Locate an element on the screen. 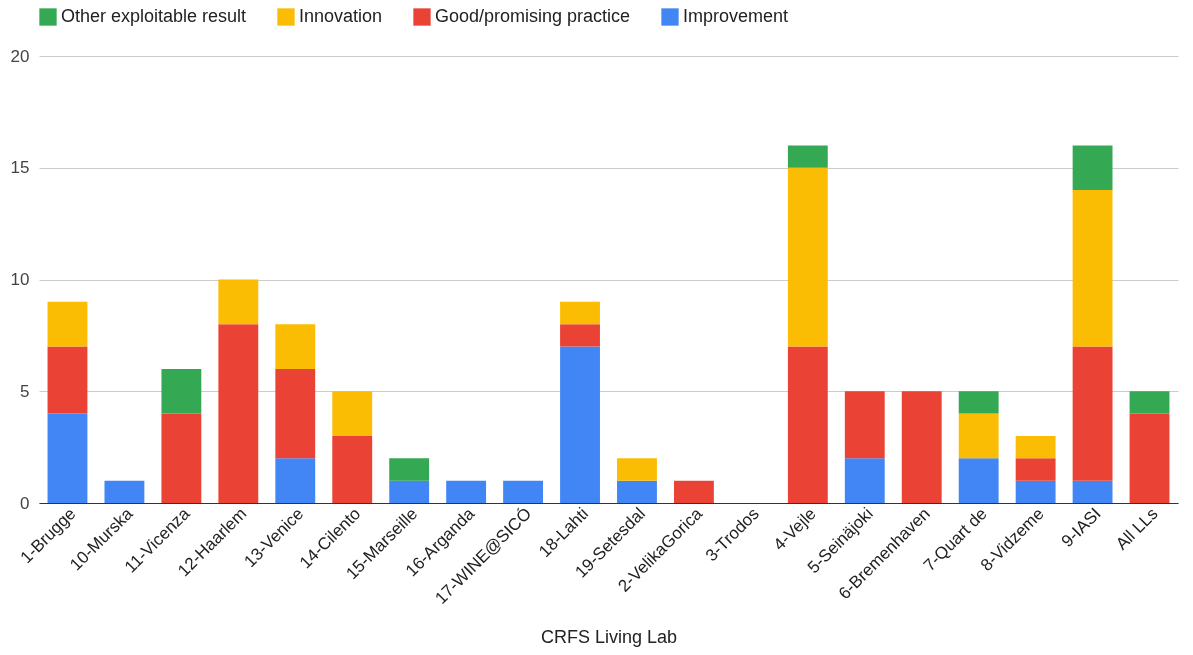 This screenshot has width=1193, height=655. legend-label: Other exploitable result is located at coordinates (154, 16).